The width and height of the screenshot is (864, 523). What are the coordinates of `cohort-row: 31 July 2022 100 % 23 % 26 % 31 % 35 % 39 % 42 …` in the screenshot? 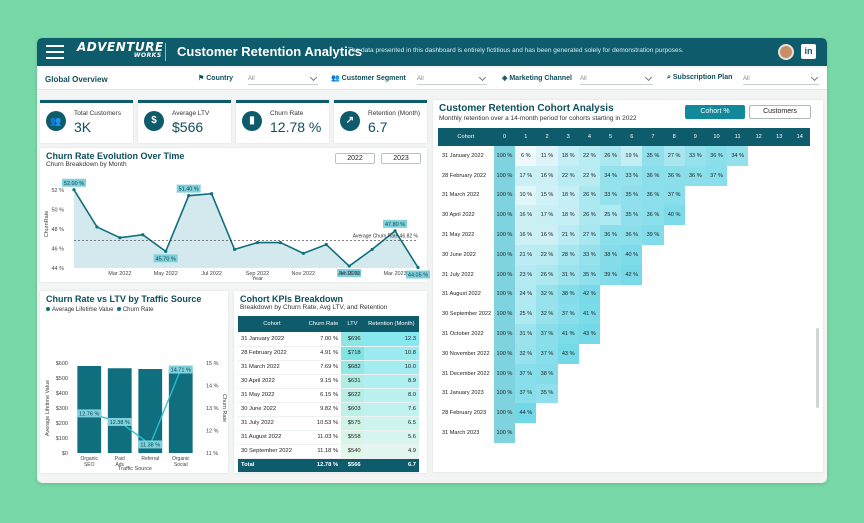 It's located at (624, 274).